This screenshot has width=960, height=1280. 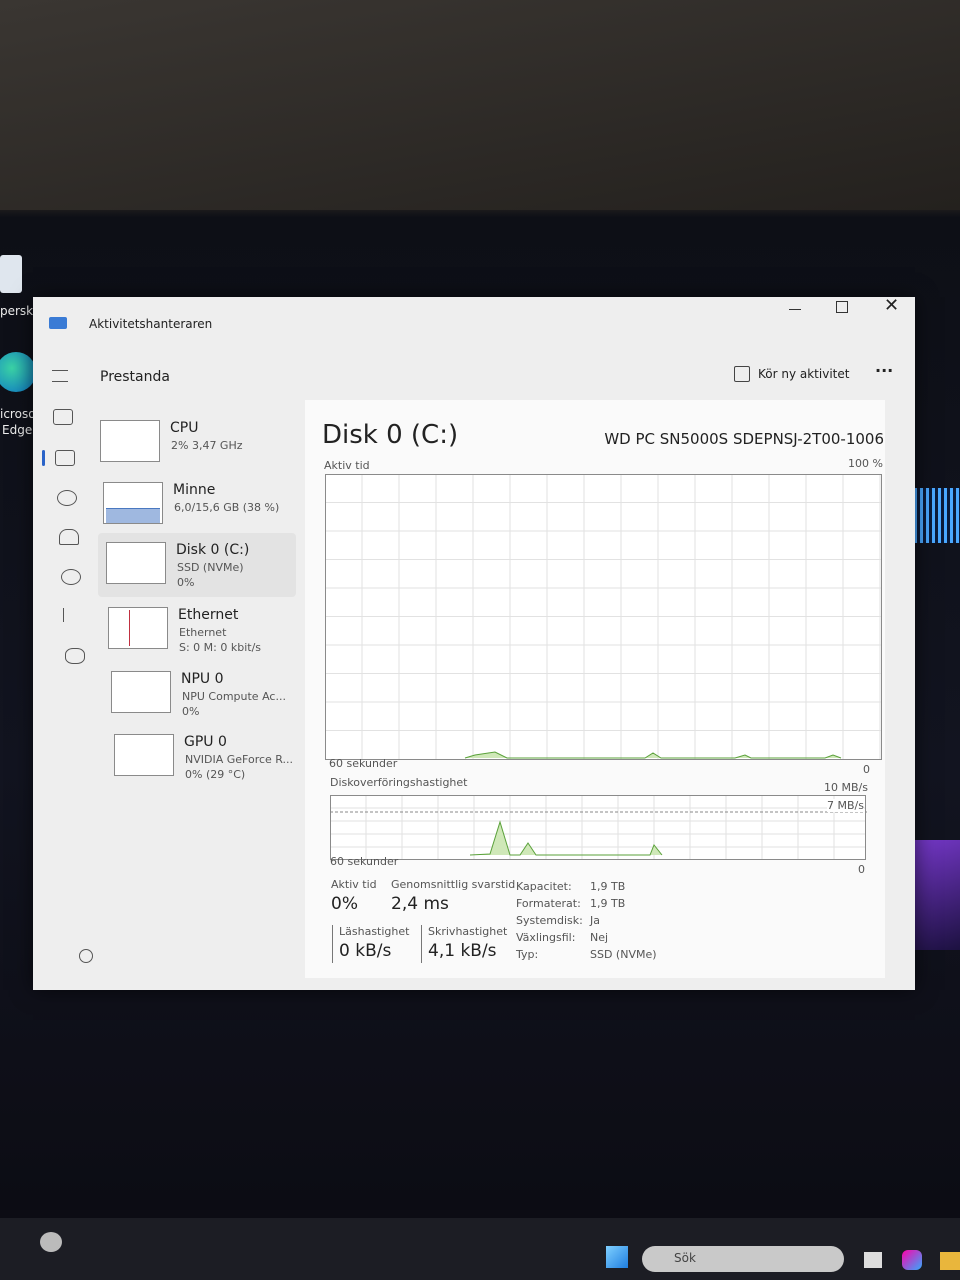 I want to click on taskview-button, so click(x=873, y=1260).